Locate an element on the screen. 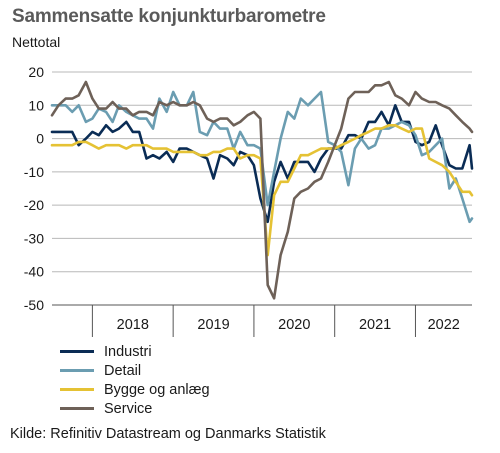 Image resolution: width=500 pixels, height=453 pixels. legend: Industri Detail Bygge og anlæg Service is located at coordinates (135, 380).